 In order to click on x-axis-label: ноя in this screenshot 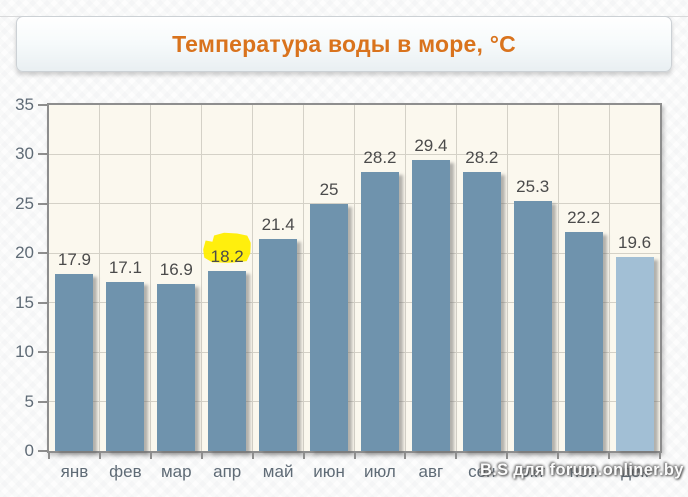, I will do `click(583, 471)`.